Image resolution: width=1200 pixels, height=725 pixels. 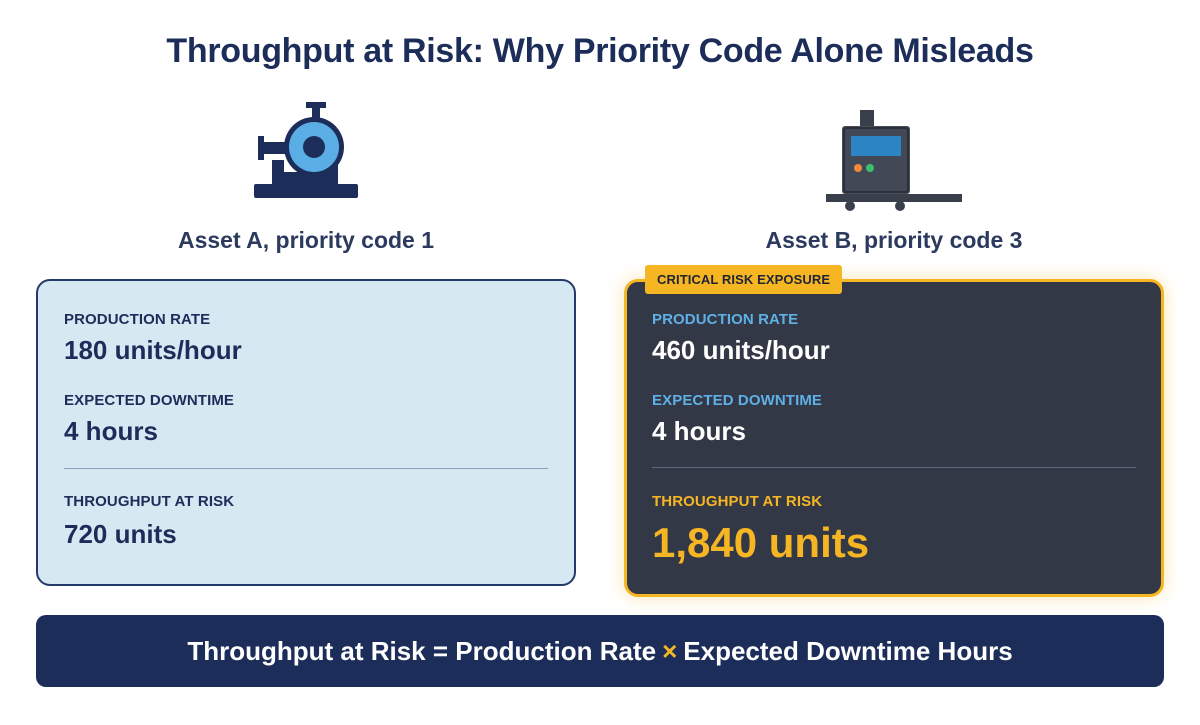 What do you see at coordinates (670, 651) in the screenshot?
I see `multiply-operator: ×` at bounding box center [670, 651].